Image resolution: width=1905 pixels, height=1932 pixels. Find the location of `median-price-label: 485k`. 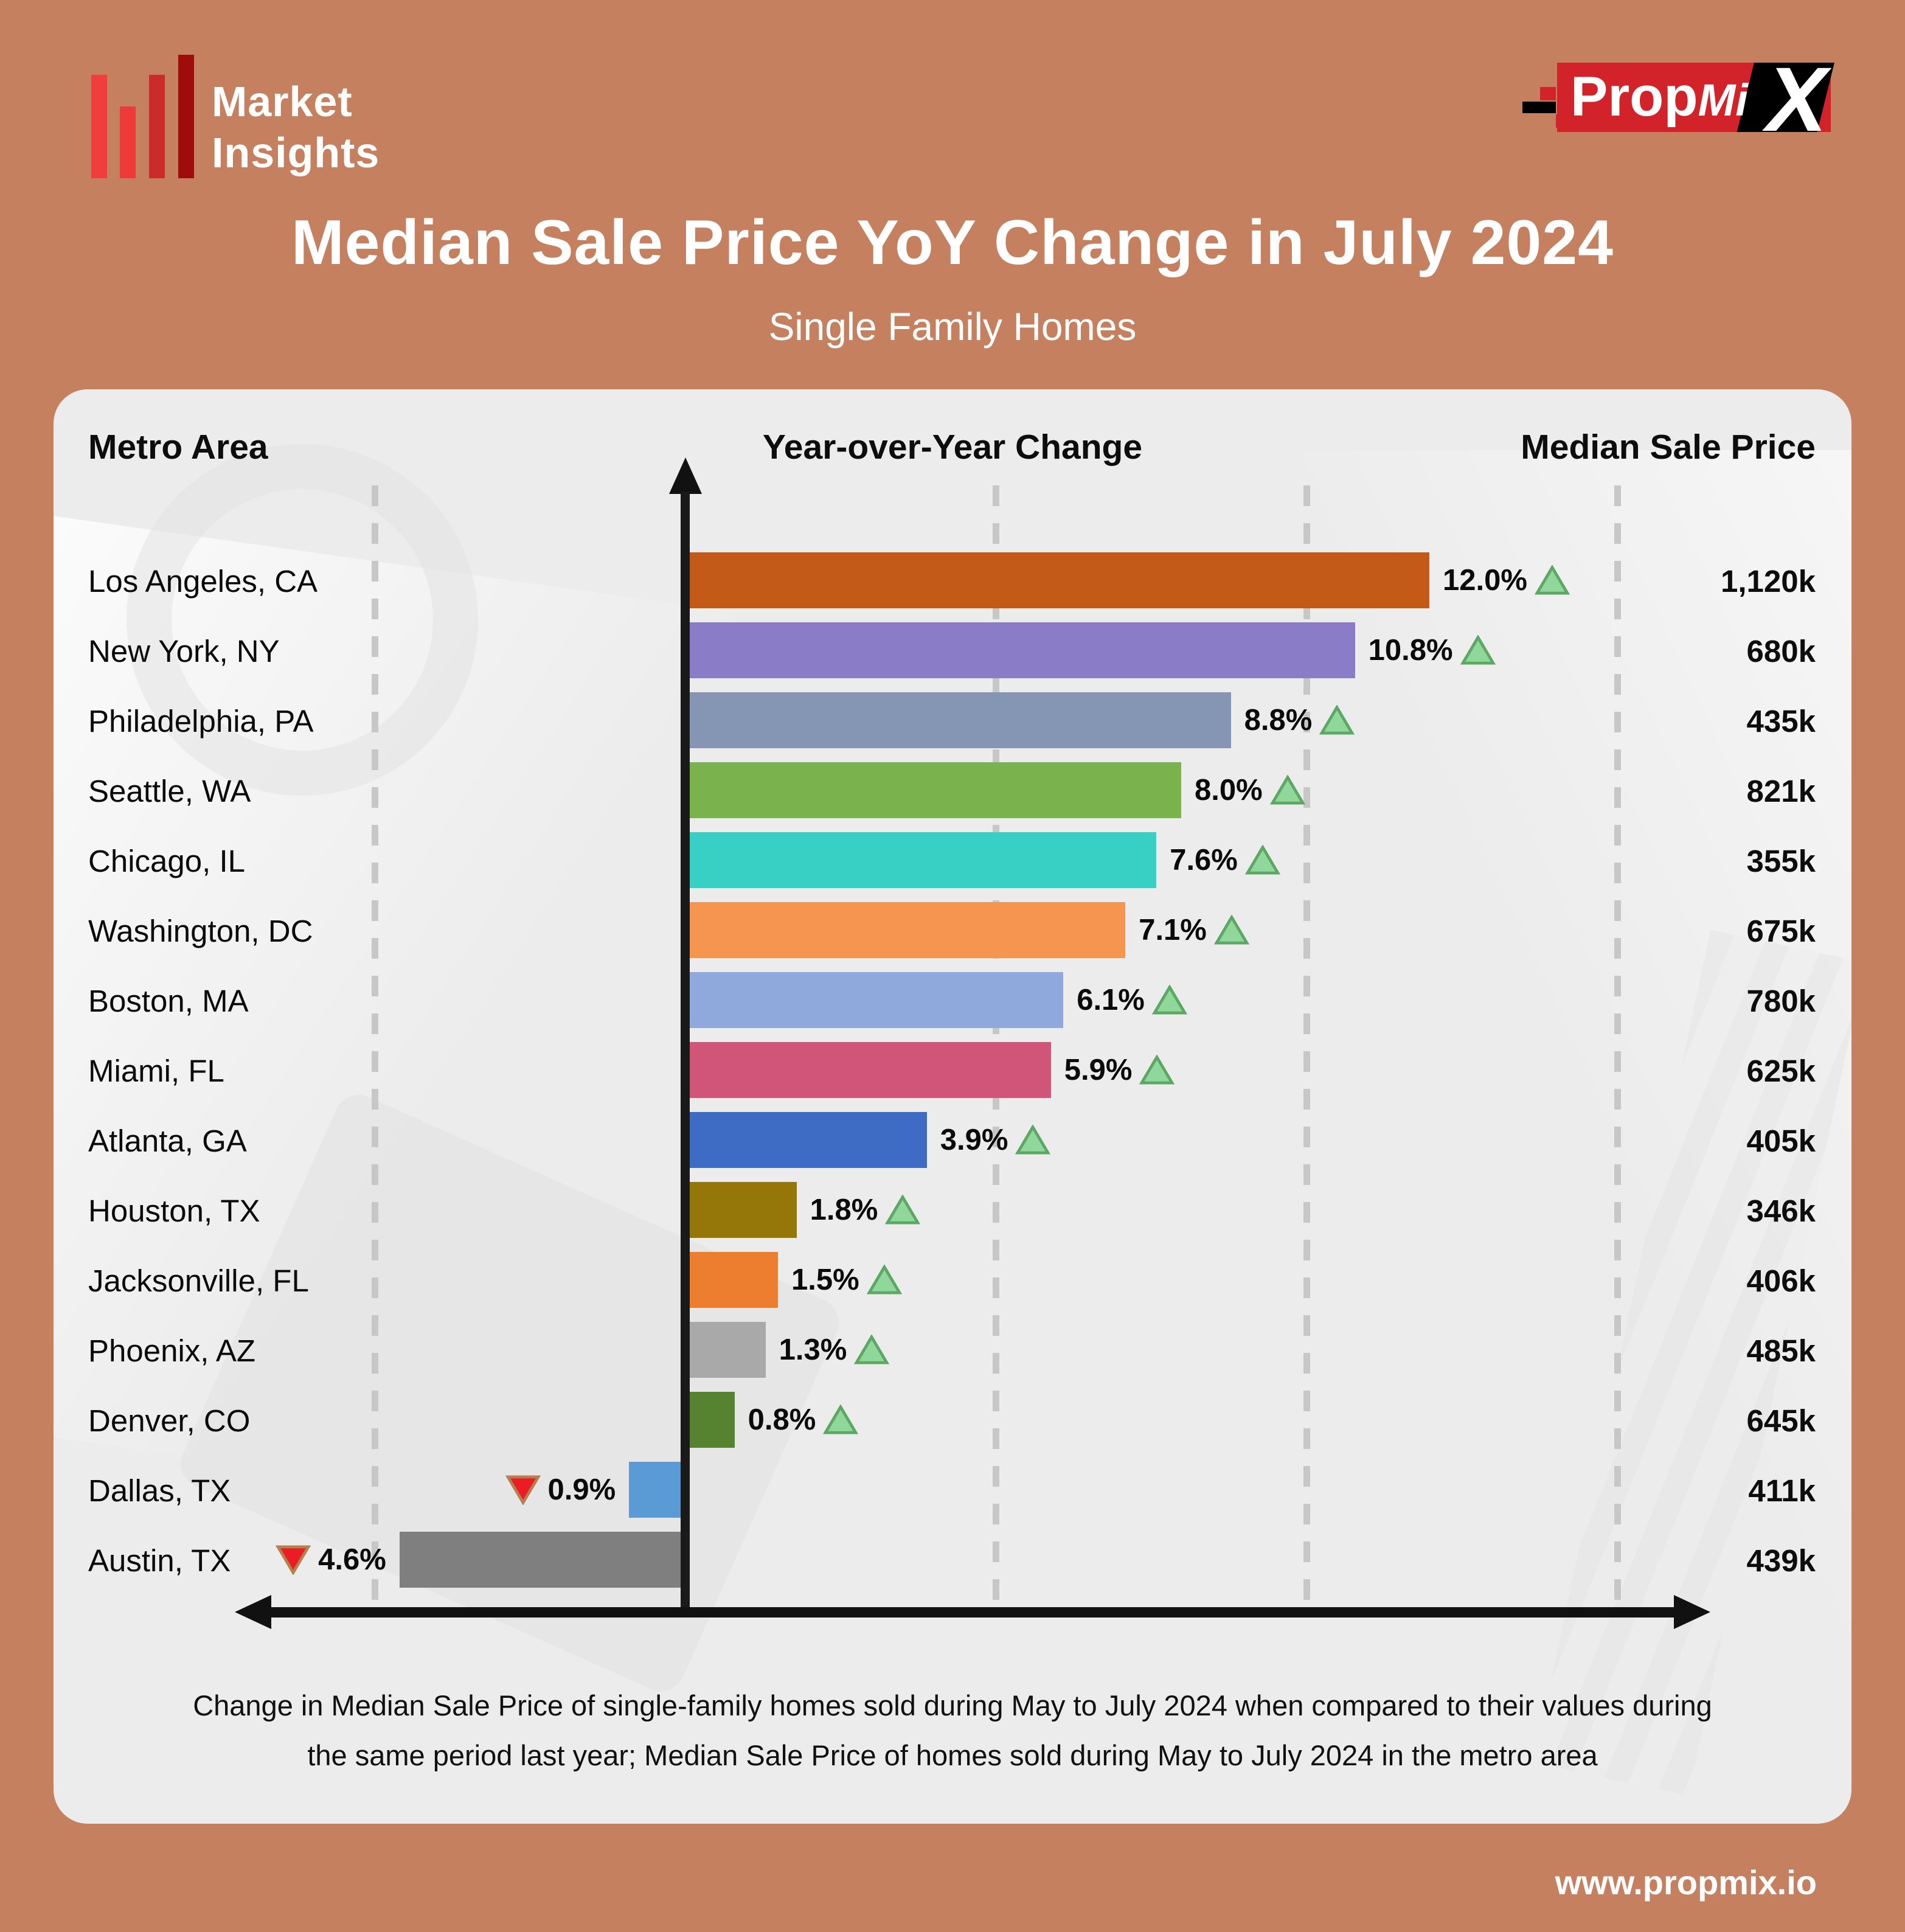

median-price-label: 485k is located at coordinates (1781, 1350).